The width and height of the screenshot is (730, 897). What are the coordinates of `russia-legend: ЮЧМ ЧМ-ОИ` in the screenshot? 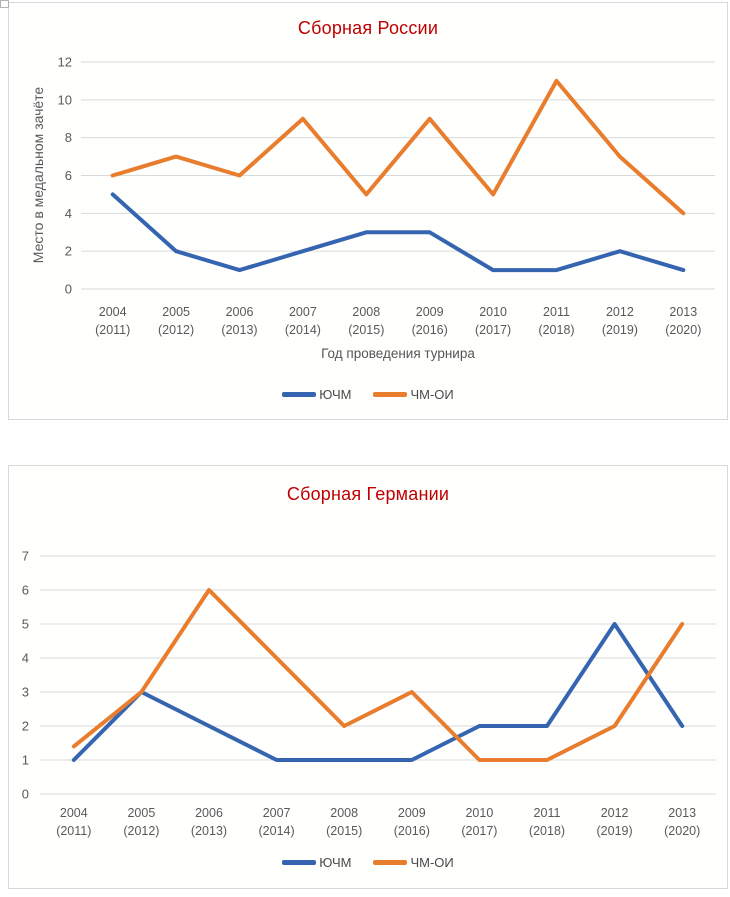 It's located at (368, 394).